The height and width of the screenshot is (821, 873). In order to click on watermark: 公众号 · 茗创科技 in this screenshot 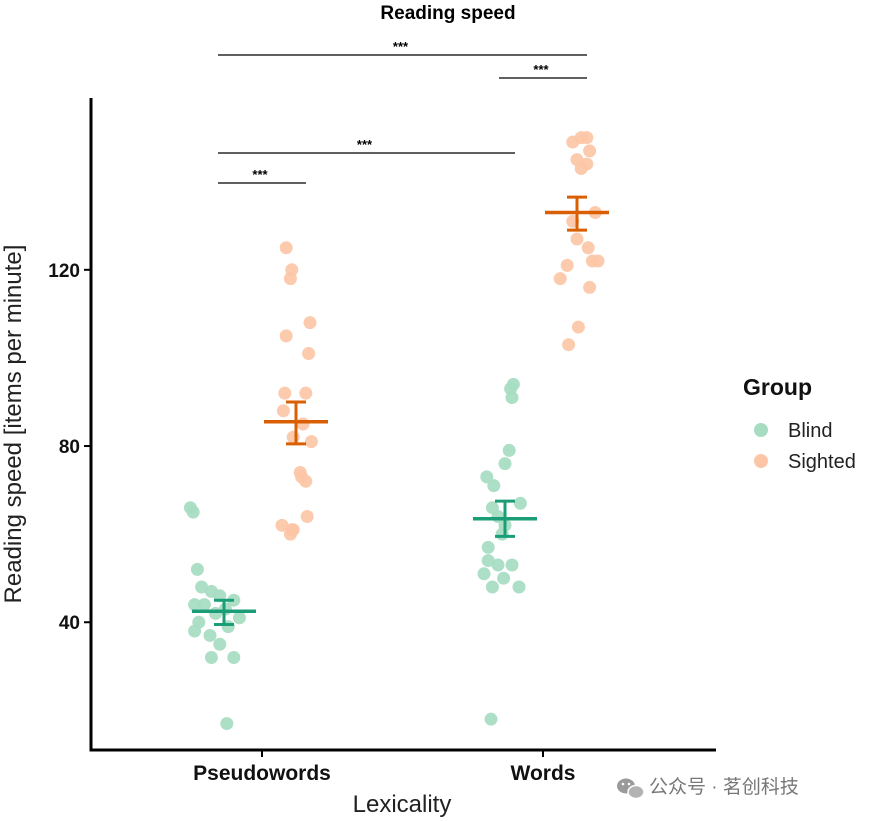, I will do `click(708, 788)`.